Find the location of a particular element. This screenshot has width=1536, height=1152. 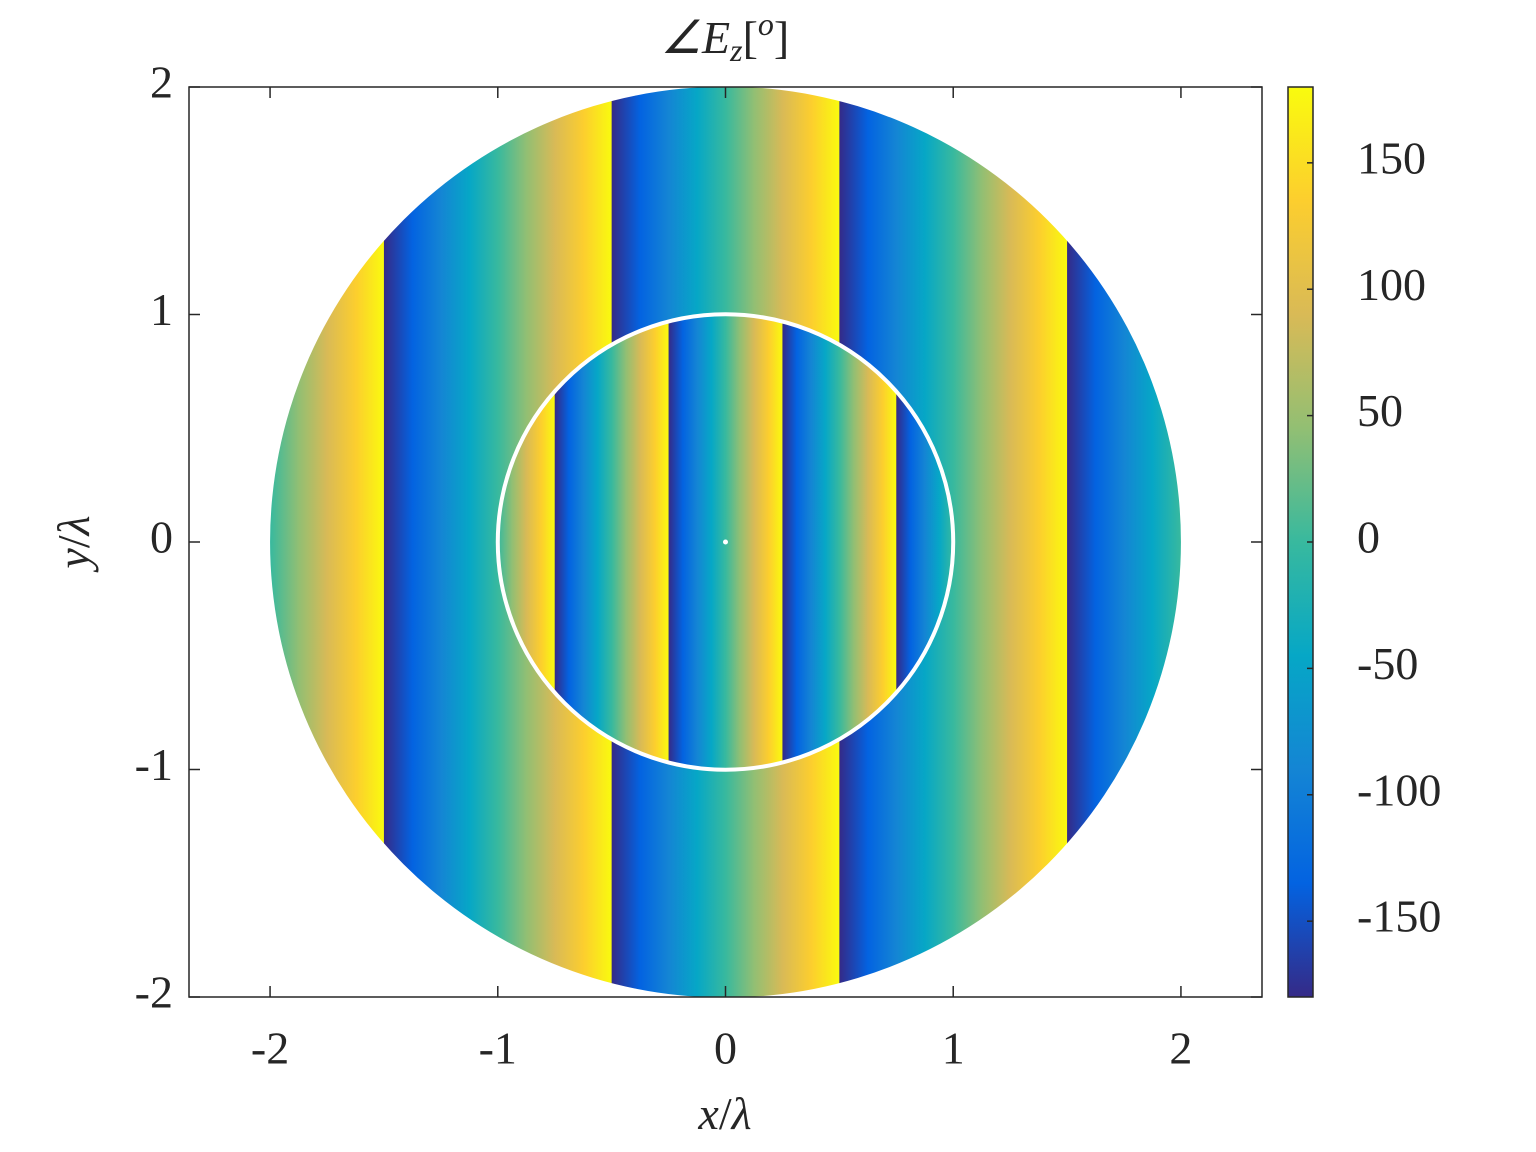

colorbar-tick-label: 150 is located at coordinates (1391, 157).